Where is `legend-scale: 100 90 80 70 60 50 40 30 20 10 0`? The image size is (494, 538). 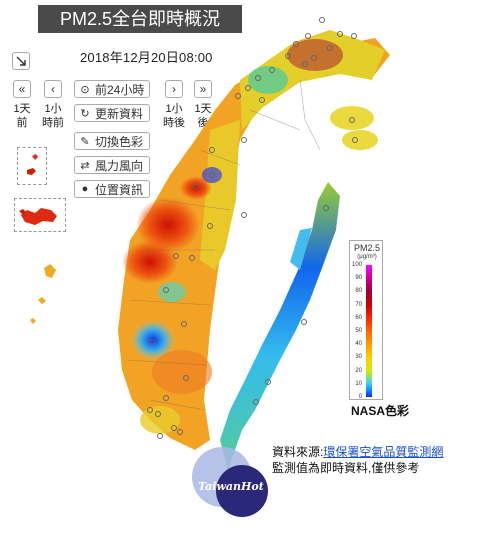 legend-scale: 100 90 80 70 60 50 40 30 20 10 0 is located at coordinates (367, 331).